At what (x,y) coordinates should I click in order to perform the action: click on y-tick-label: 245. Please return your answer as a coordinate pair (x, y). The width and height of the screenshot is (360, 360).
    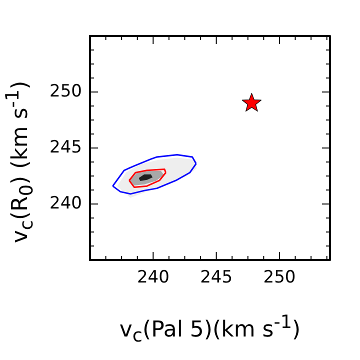
    Looking at the image, I should click on (66, 147).